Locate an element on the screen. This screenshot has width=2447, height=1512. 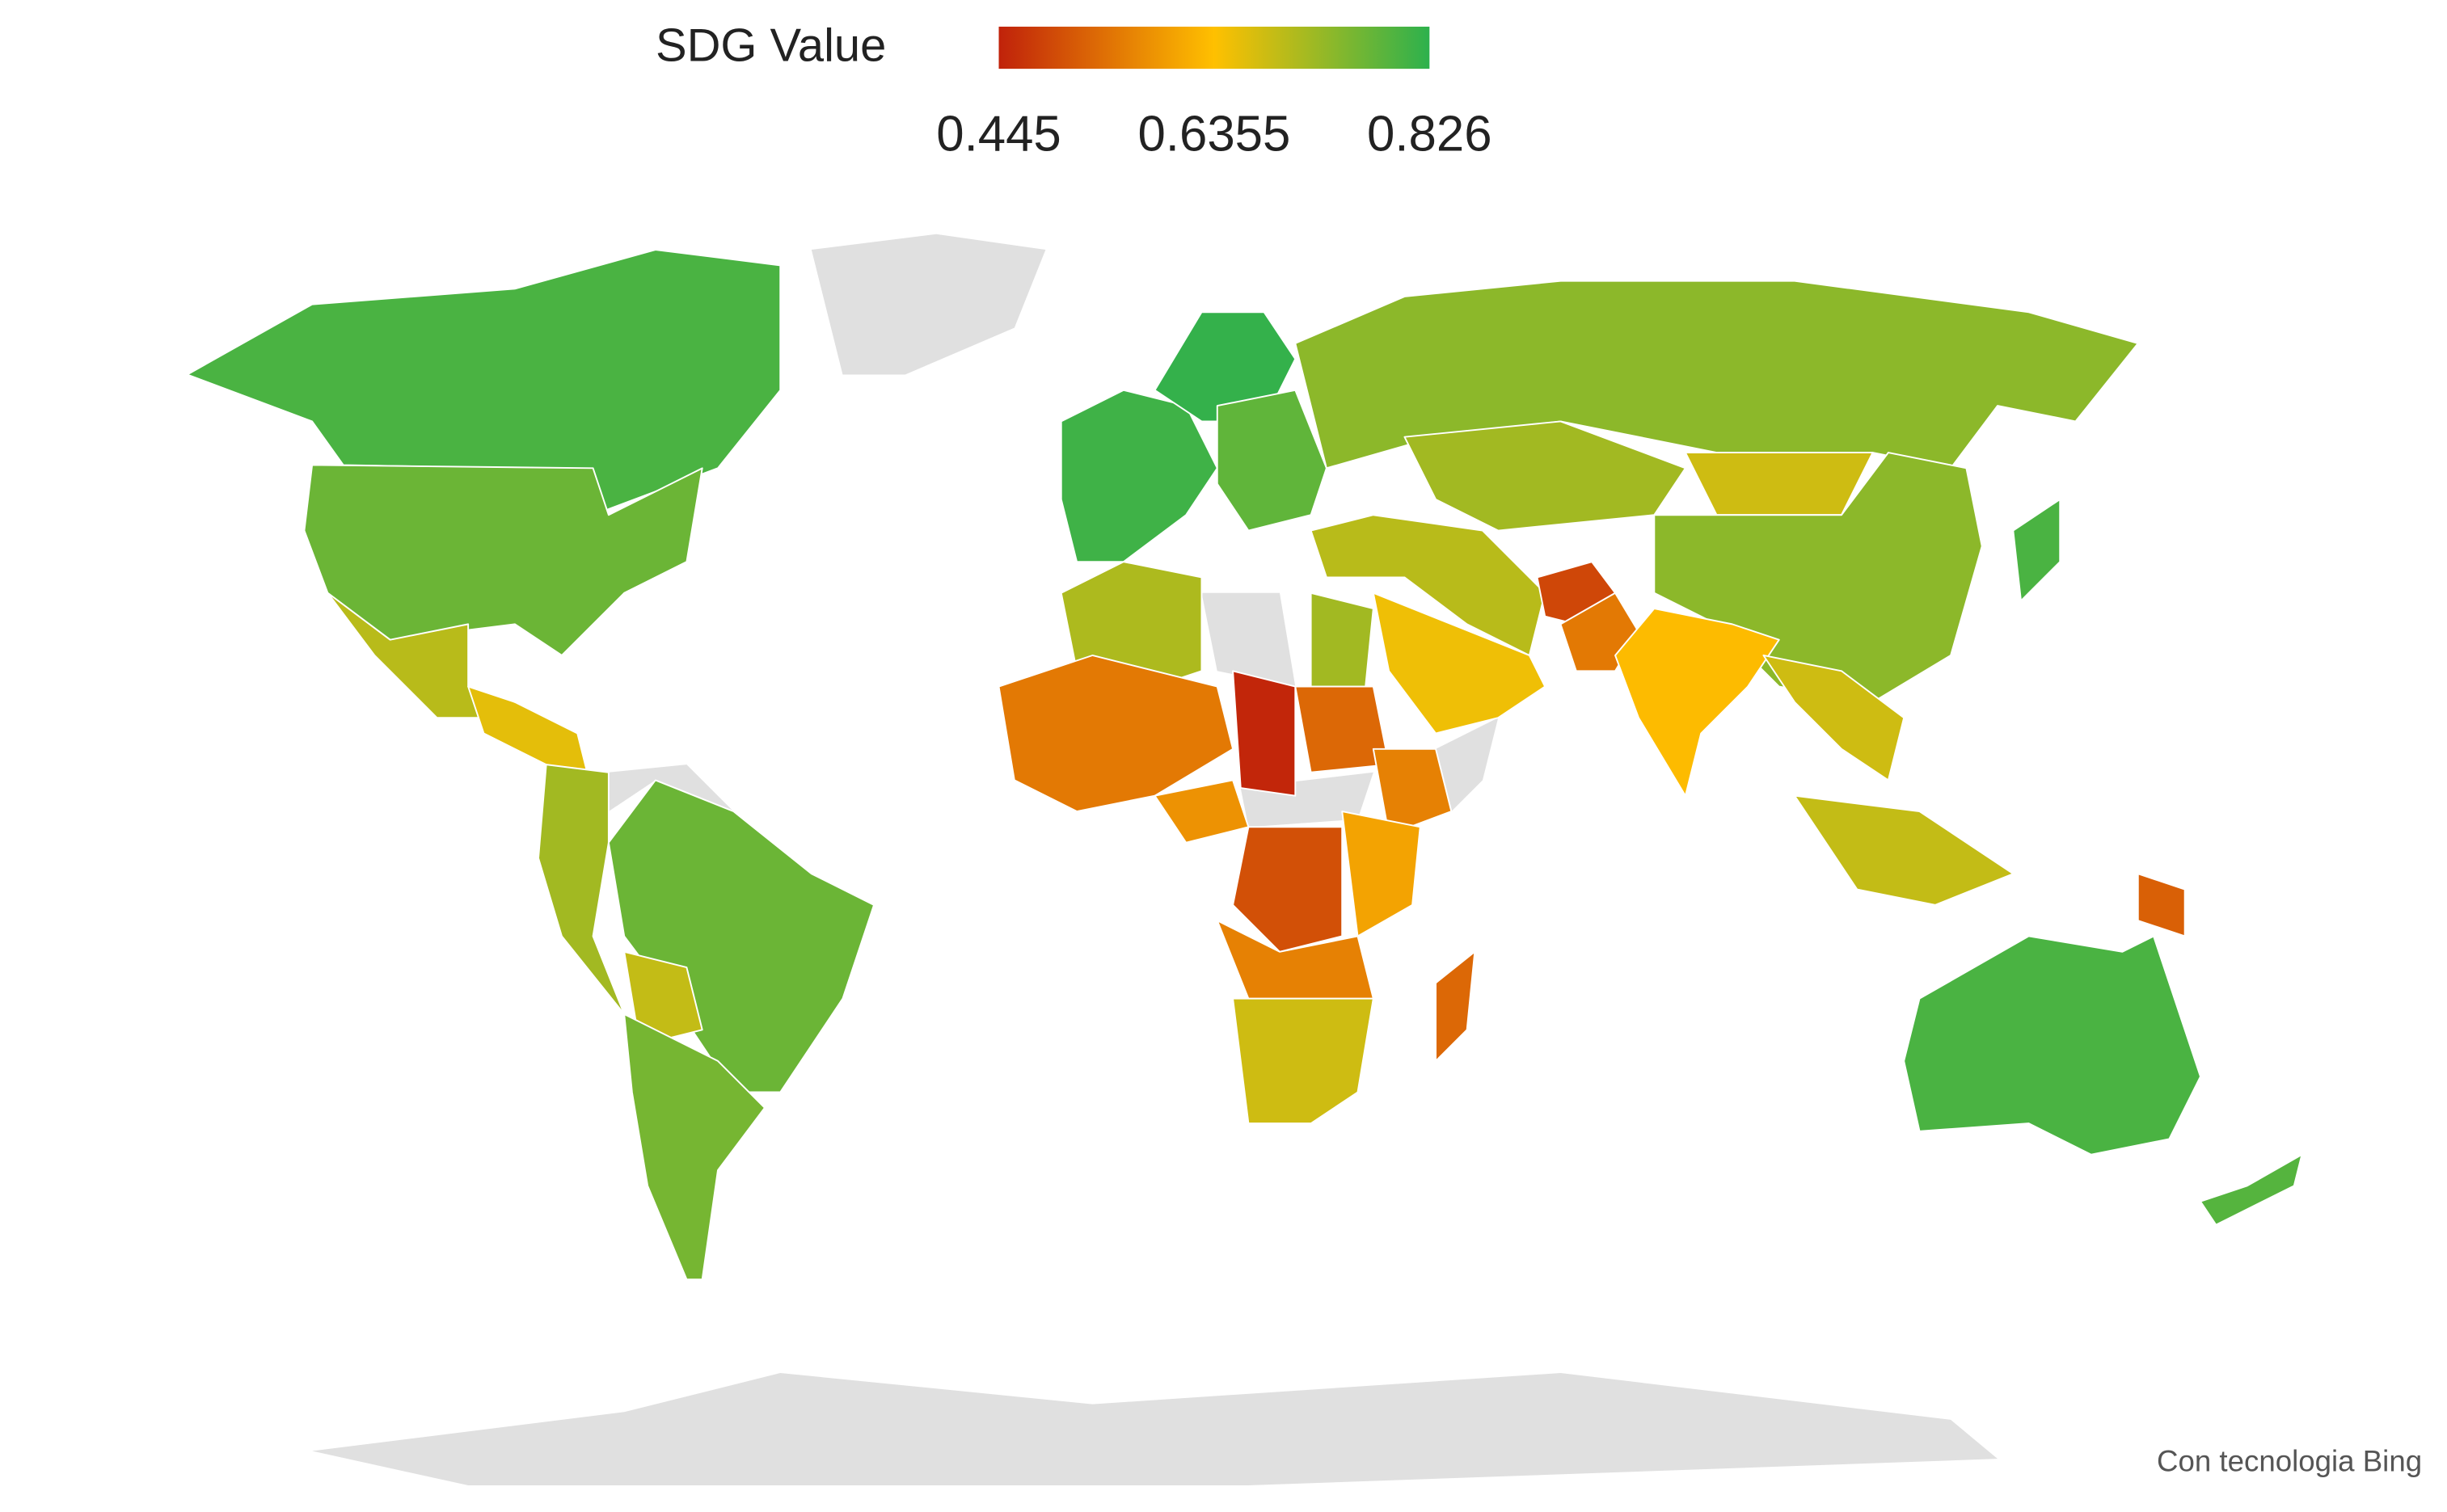
antarctica is located at coordinates (1155, 1429).